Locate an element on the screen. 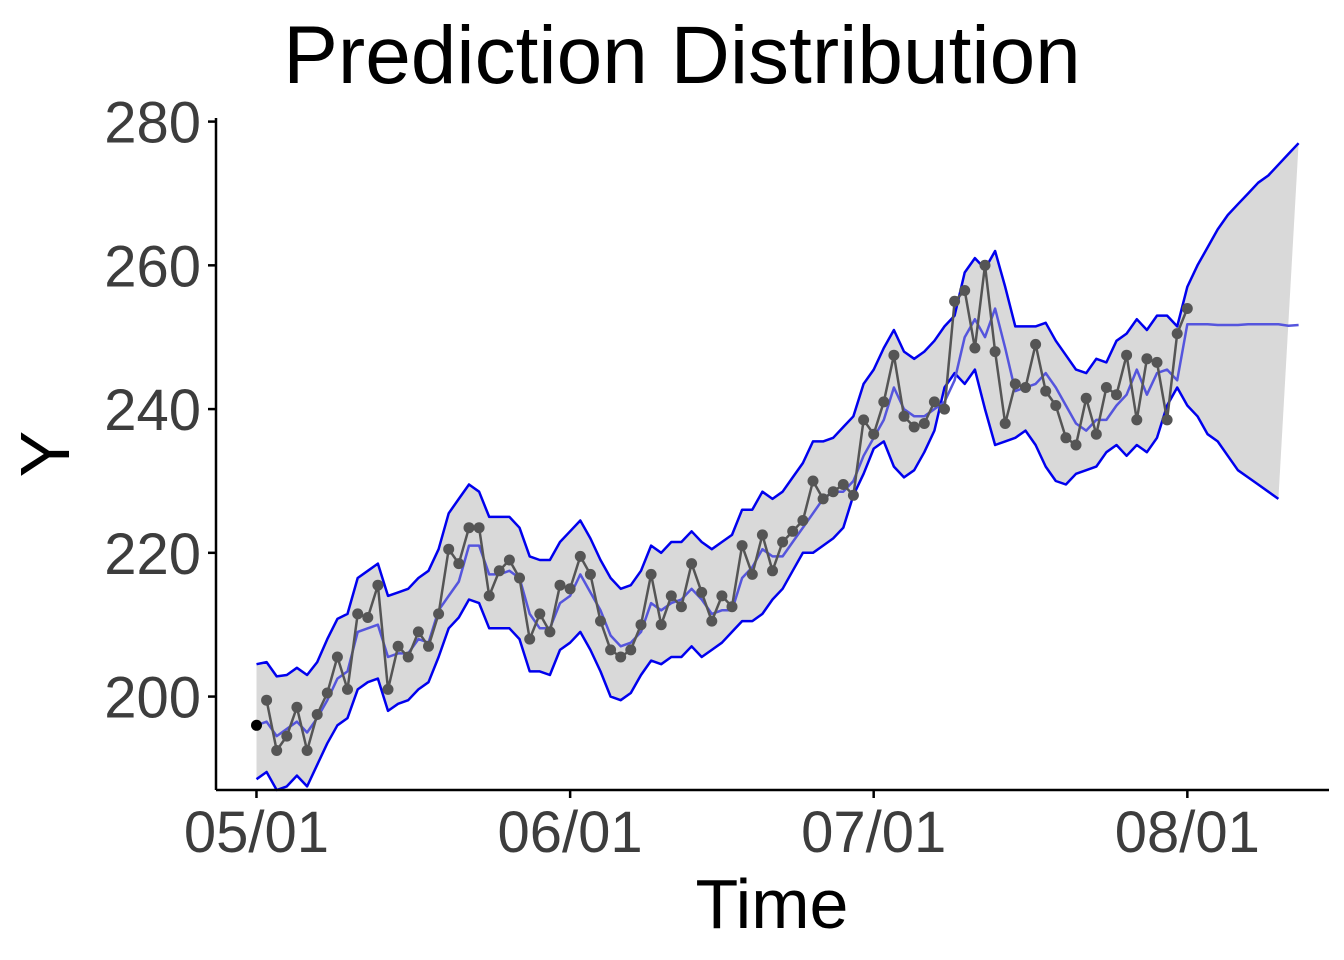 This screenshot has width=1344, height=960. x-tick-label: 07/01 is located at coordinates (873, 832).